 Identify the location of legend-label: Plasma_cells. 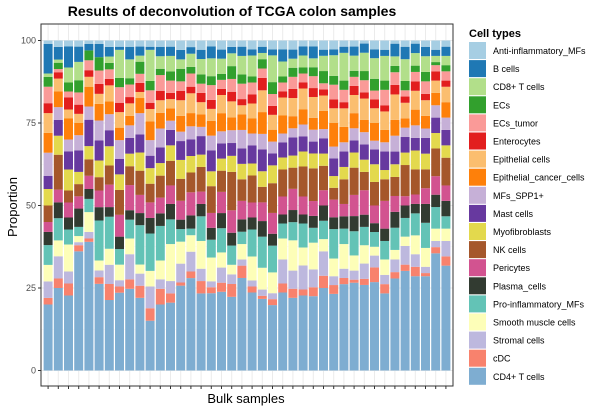
(520, 286).